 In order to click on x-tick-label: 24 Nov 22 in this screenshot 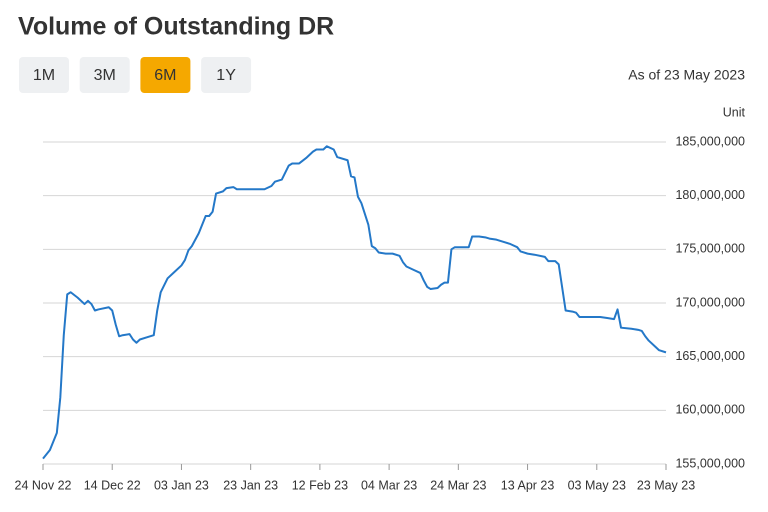, I will do `click(43, 485)`.